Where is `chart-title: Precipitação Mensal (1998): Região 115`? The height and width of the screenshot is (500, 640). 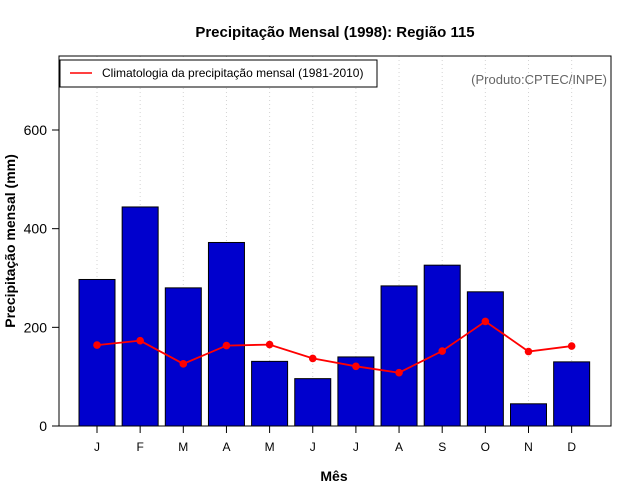 chart-title: Precipitação Mensal (1998): Região 115 is located at coordinates (334, 32).